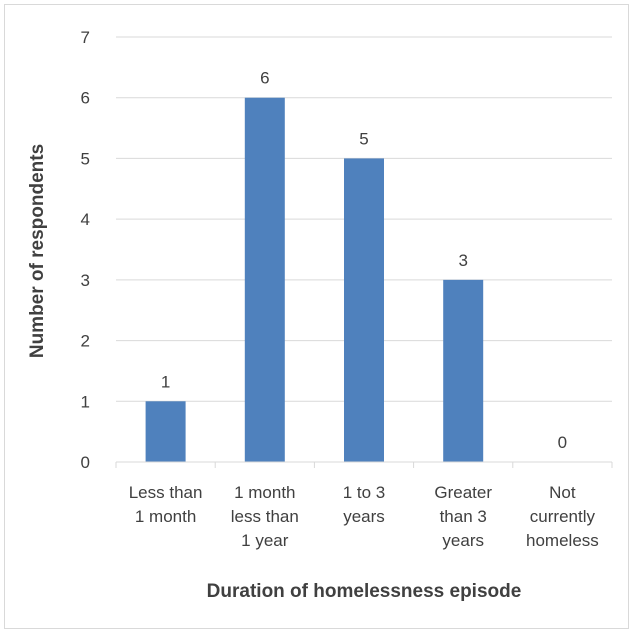  Describe the element at coordinates (85, 37) in the screenshot. I see `y-tick-label: 7` at that location.